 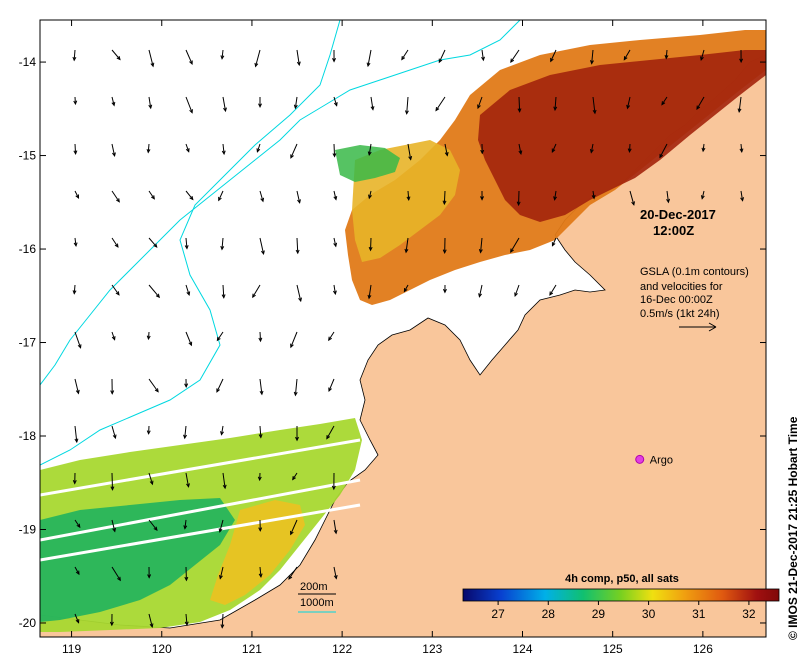 What do you see at coordinates (676, 300) in the screenshot?
I see `svg-text: 16-Dec 00:00Z` at bounding box center [676, 300].